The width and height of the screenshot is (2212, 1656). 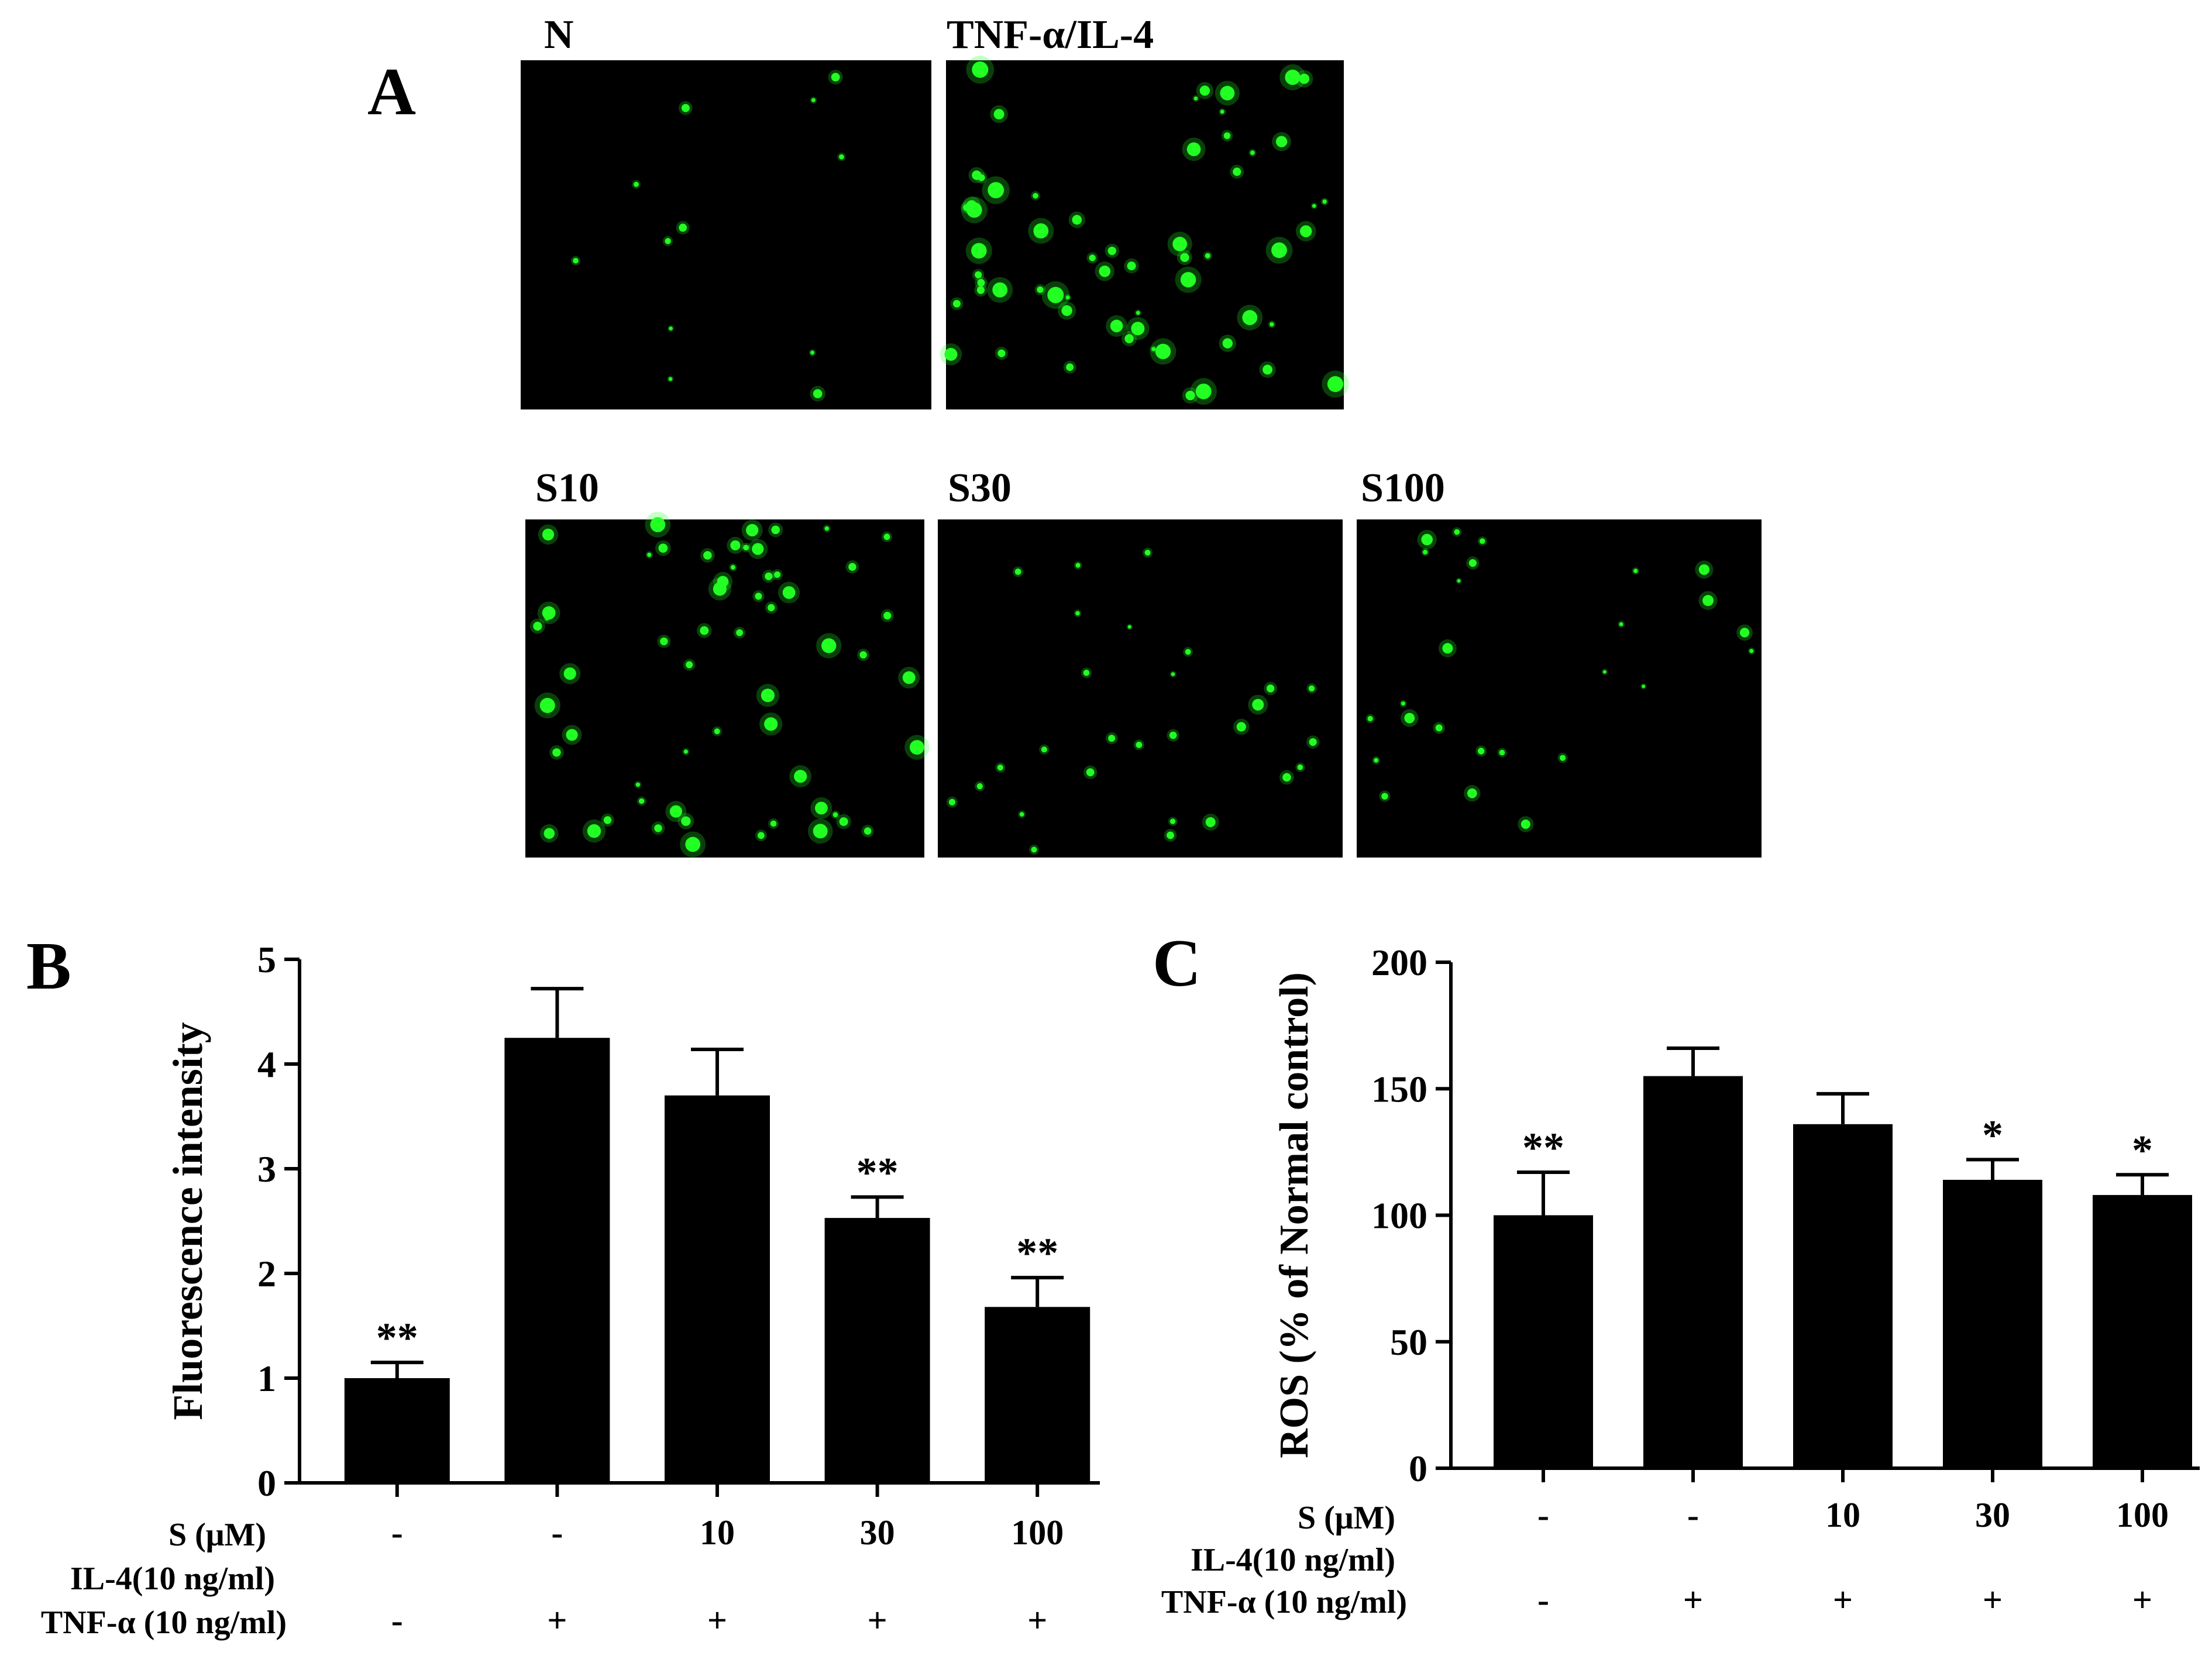 I want to click on y-axis-label: ROS (% of Normal control), so click(x=1295, y=1215).